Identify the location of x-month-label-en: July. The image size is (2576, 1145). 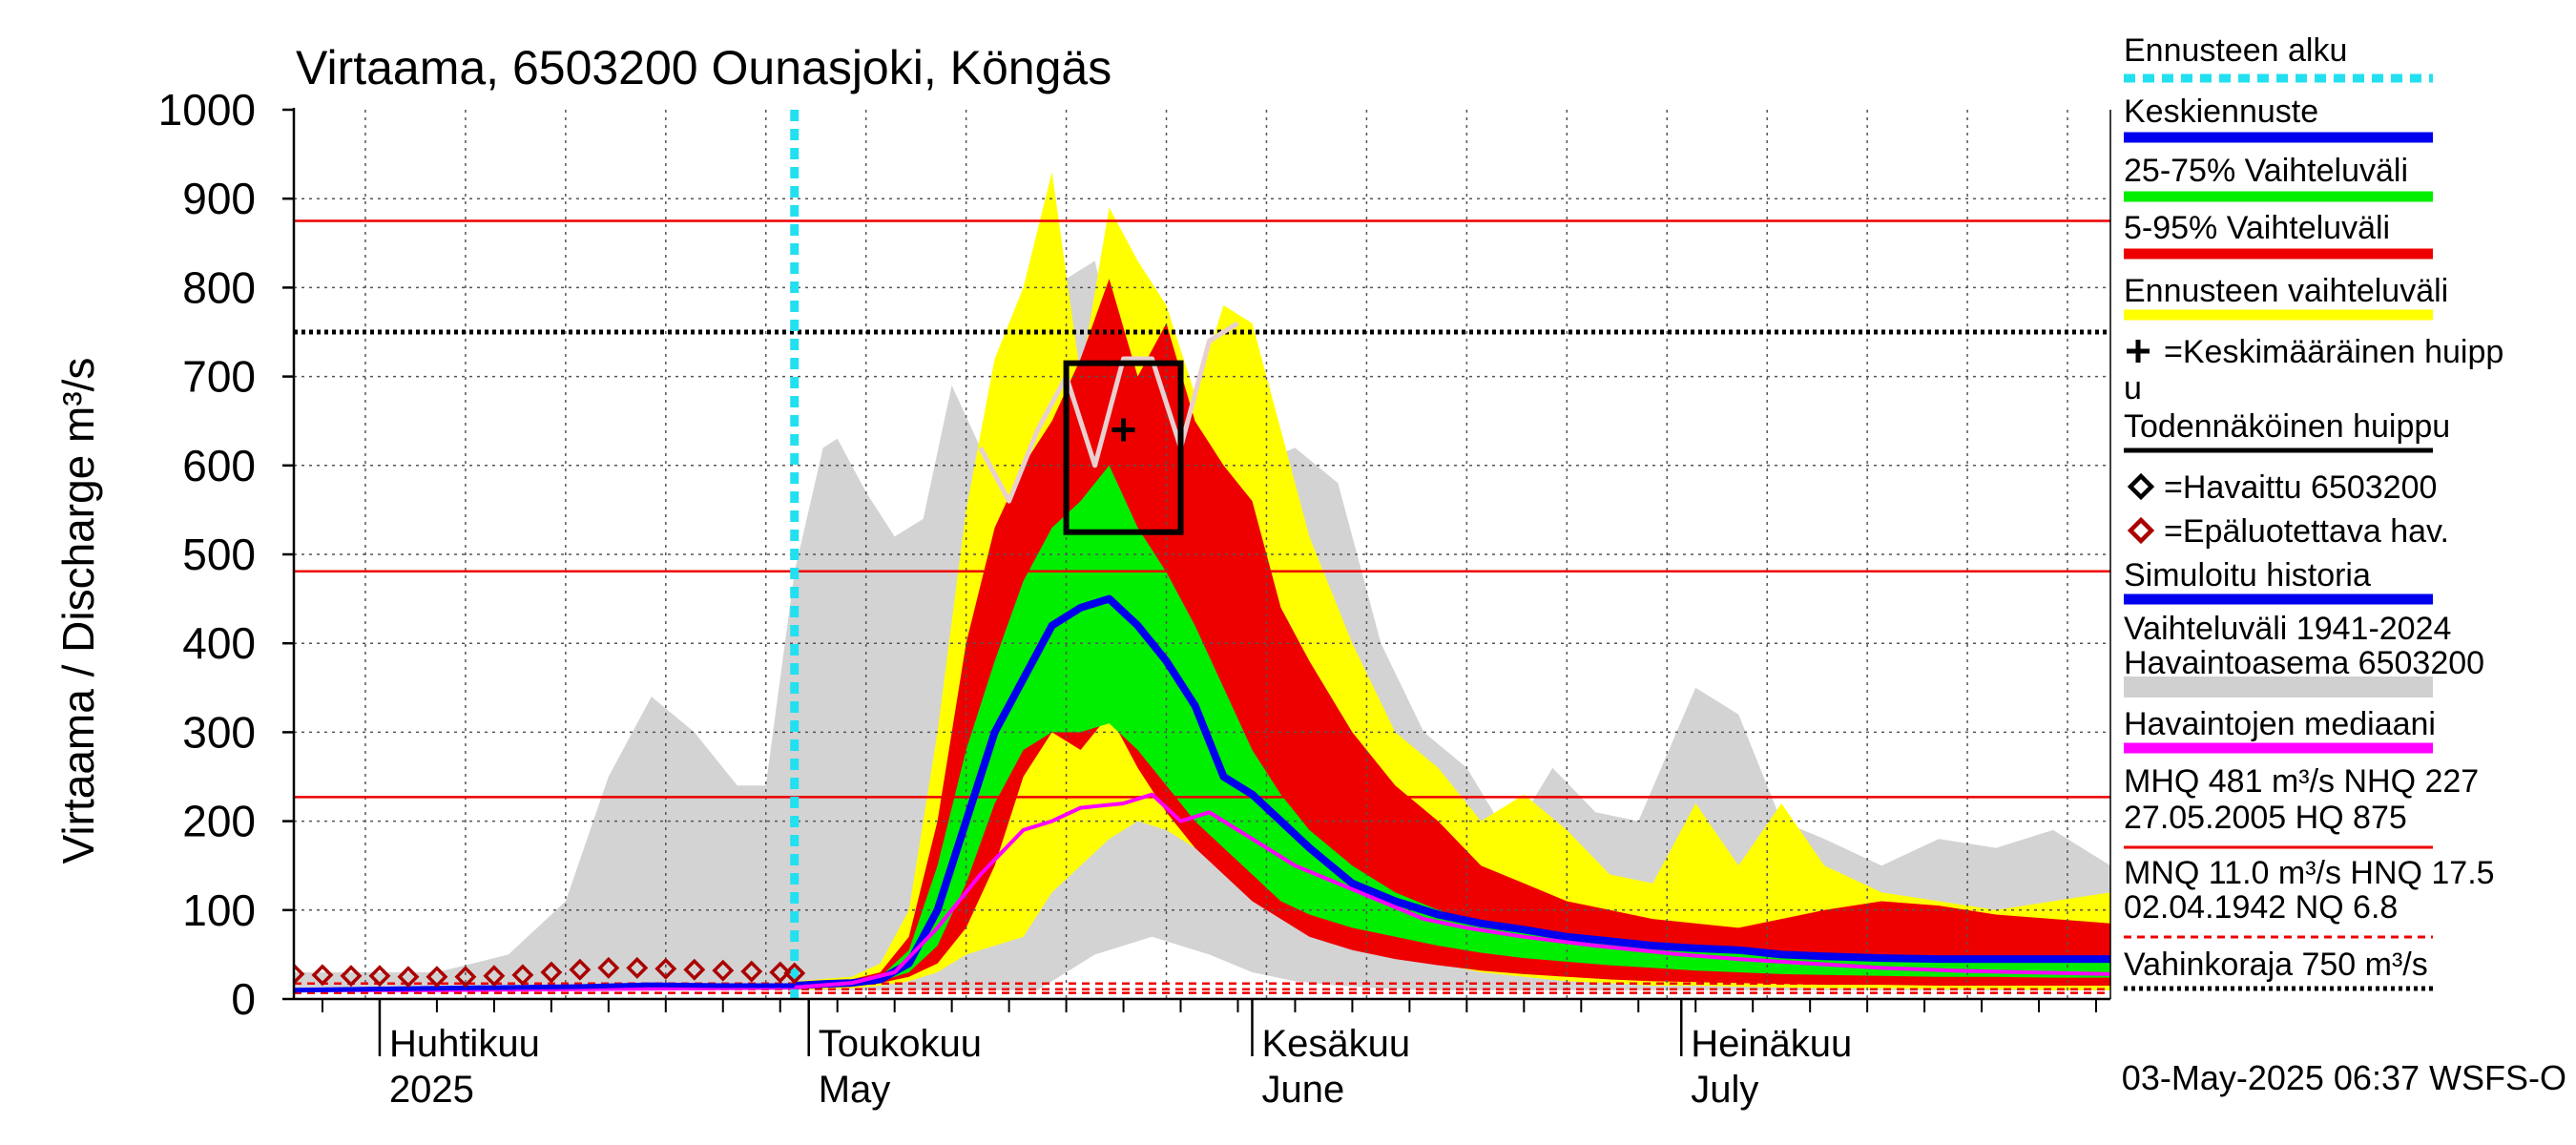
(1724, 1090).